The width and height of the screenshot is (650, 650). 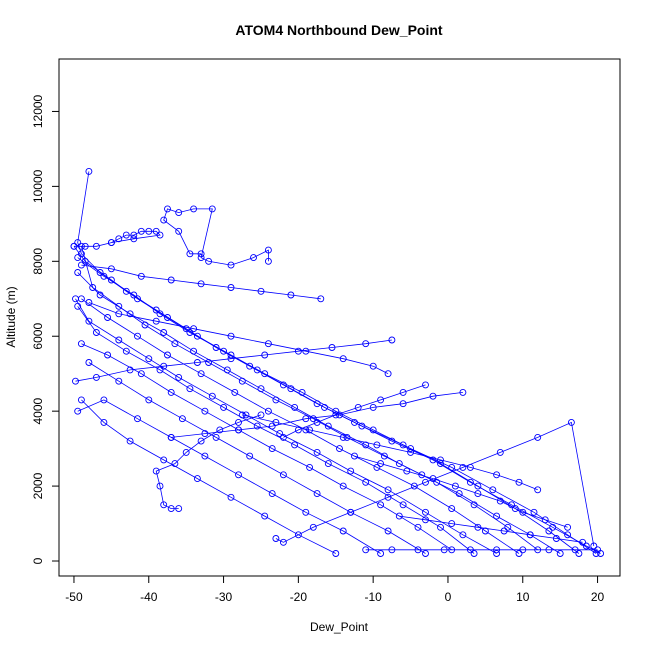 I want to click on y-tick-label: 10000, so click(x=38, y=186).